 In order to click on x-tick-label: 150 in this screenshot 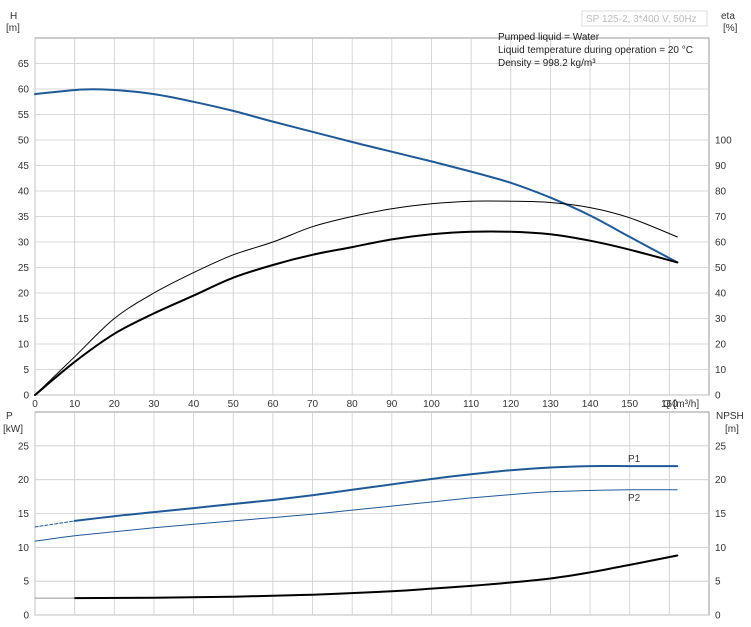, I will do `click(629, 404)`.